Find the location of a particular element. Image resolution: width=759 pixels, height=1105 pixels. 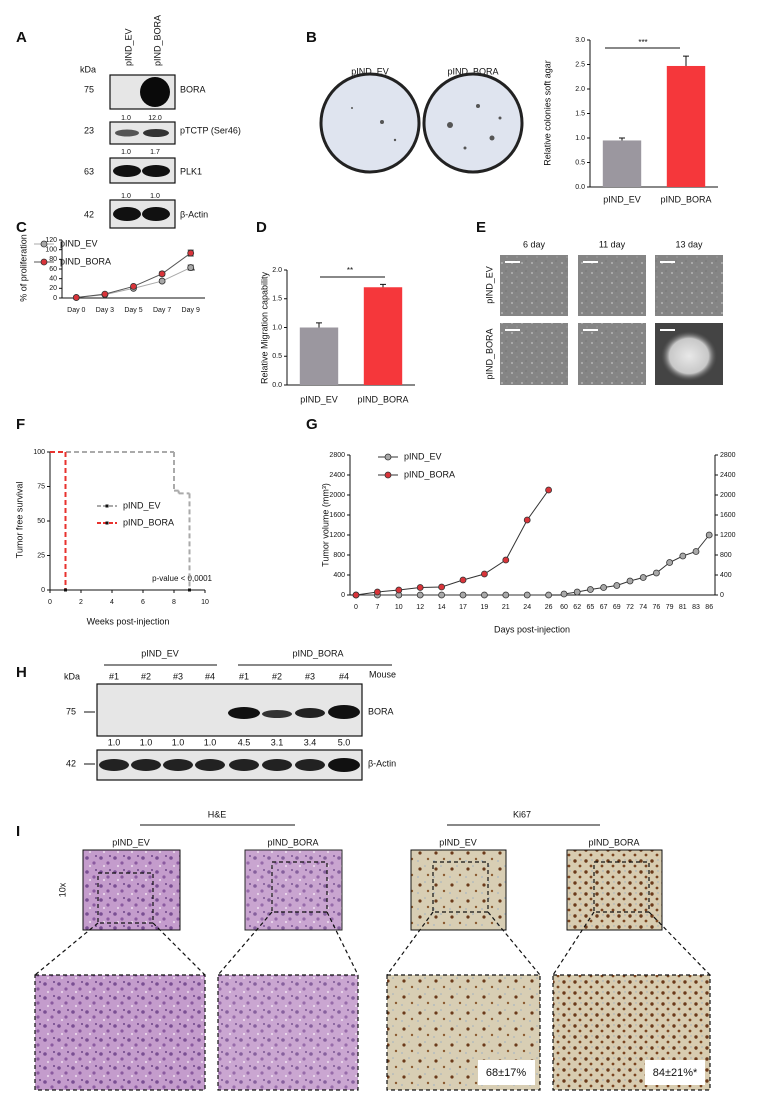

column-label: 6 day is located at coordinates (534, 244).